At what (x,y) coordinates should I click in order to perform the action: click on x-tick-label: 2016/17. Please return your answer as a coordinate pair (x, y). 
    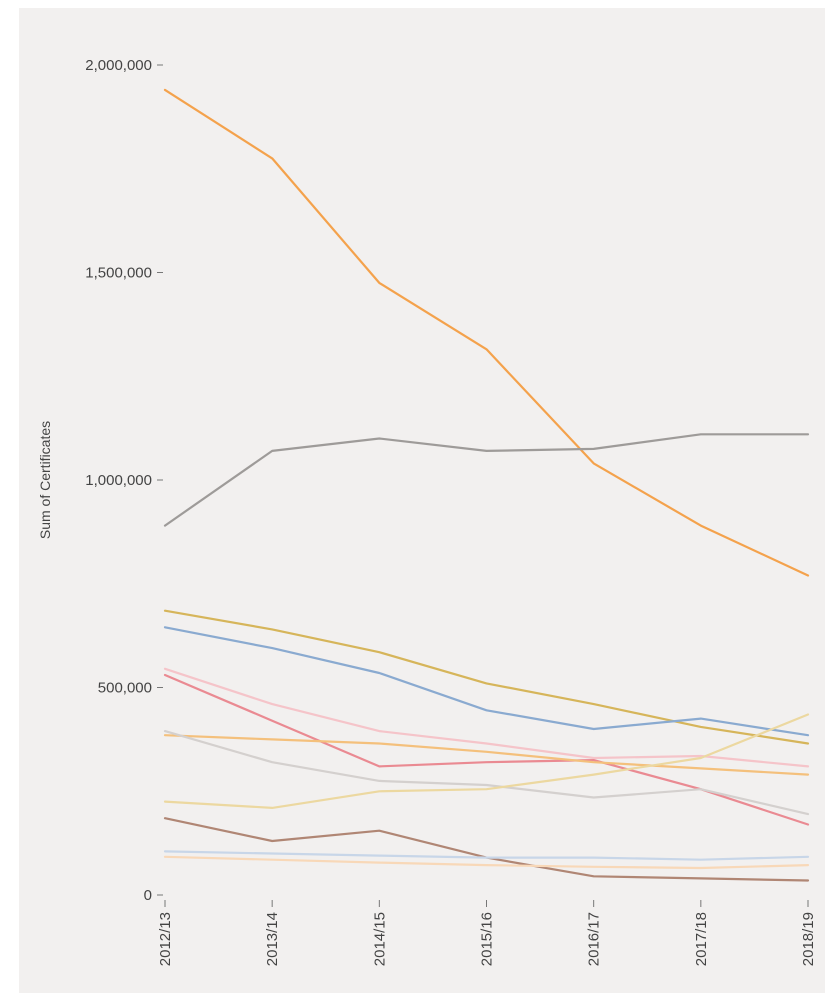
    Looking at the image, I should click on (594, 939).